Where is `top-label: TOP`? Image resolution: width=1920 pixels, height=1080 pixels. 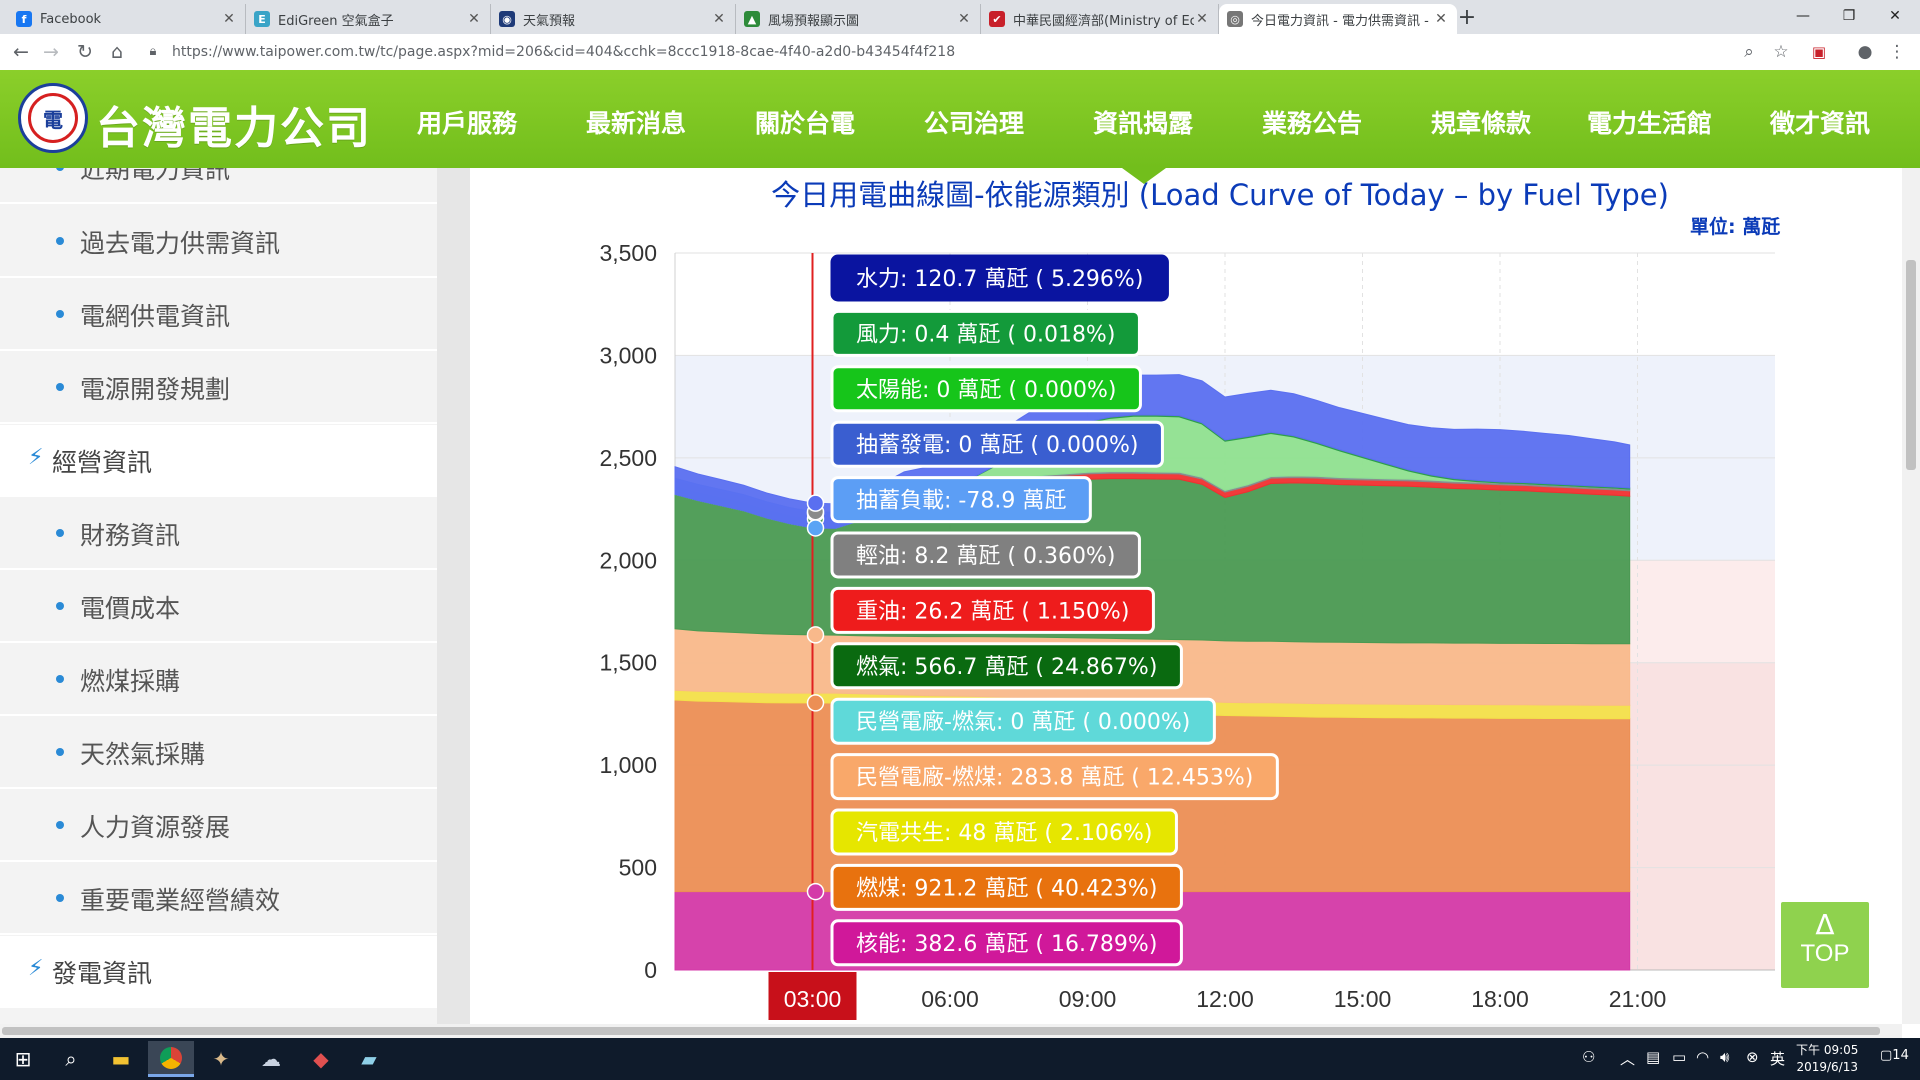 top-label: TOP is located at coordinates (1825, 953).